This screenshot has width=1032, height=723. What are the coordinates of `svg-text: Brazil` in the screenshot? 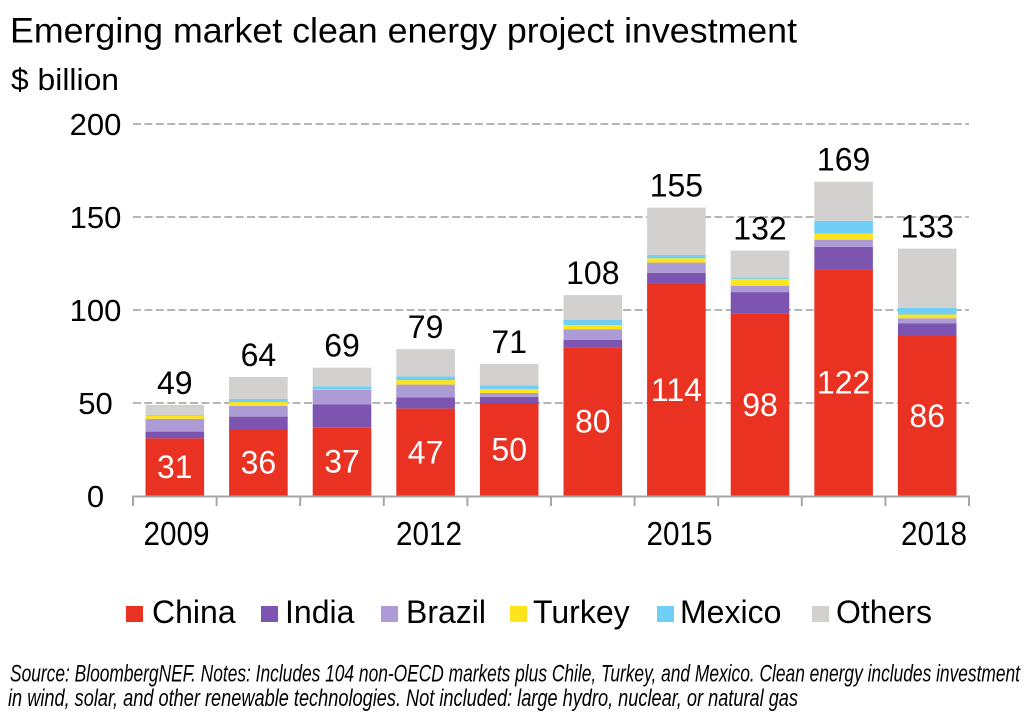 It's located at (446, 612).